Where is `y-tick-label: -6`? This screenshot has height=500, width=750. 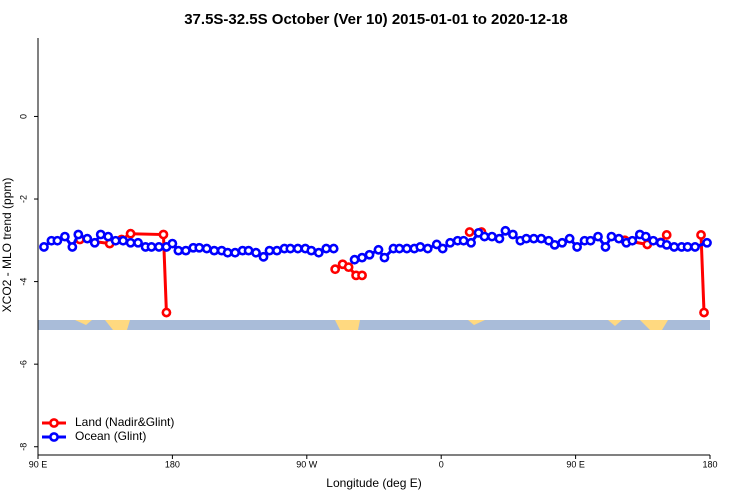 y-tick-label: -6 is located at coordinates (23, 364).